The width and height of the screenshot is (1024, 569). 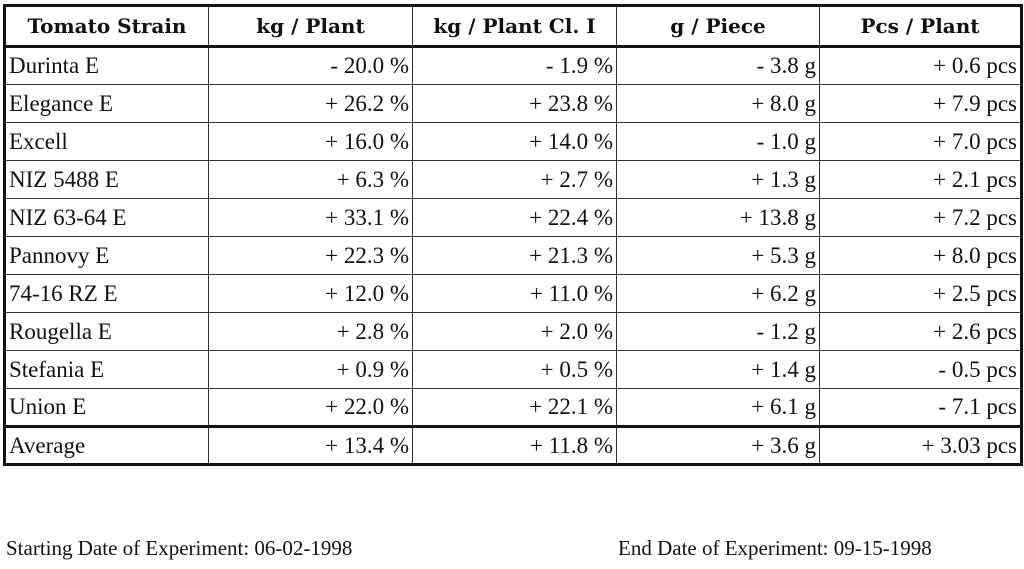 I want to click on header-g-per-piece: g / Piece, so click(x=718, y=26).